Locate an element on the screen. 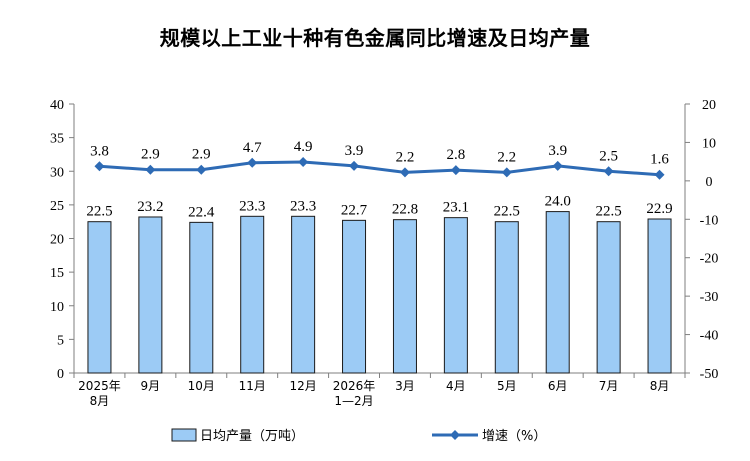 This screenshot has height=461, width=750. y-left-tick-label: 5 is located at coordinates (60, 340).